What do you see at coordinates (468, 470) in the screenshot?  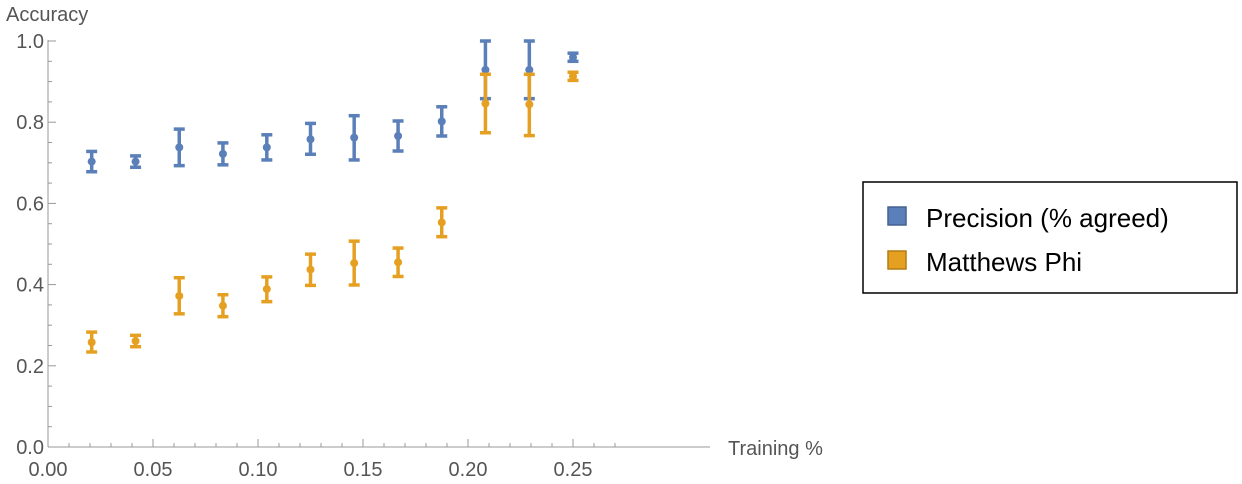 I see `x-tick-label: 0.20` at bounding box center [468, 470].